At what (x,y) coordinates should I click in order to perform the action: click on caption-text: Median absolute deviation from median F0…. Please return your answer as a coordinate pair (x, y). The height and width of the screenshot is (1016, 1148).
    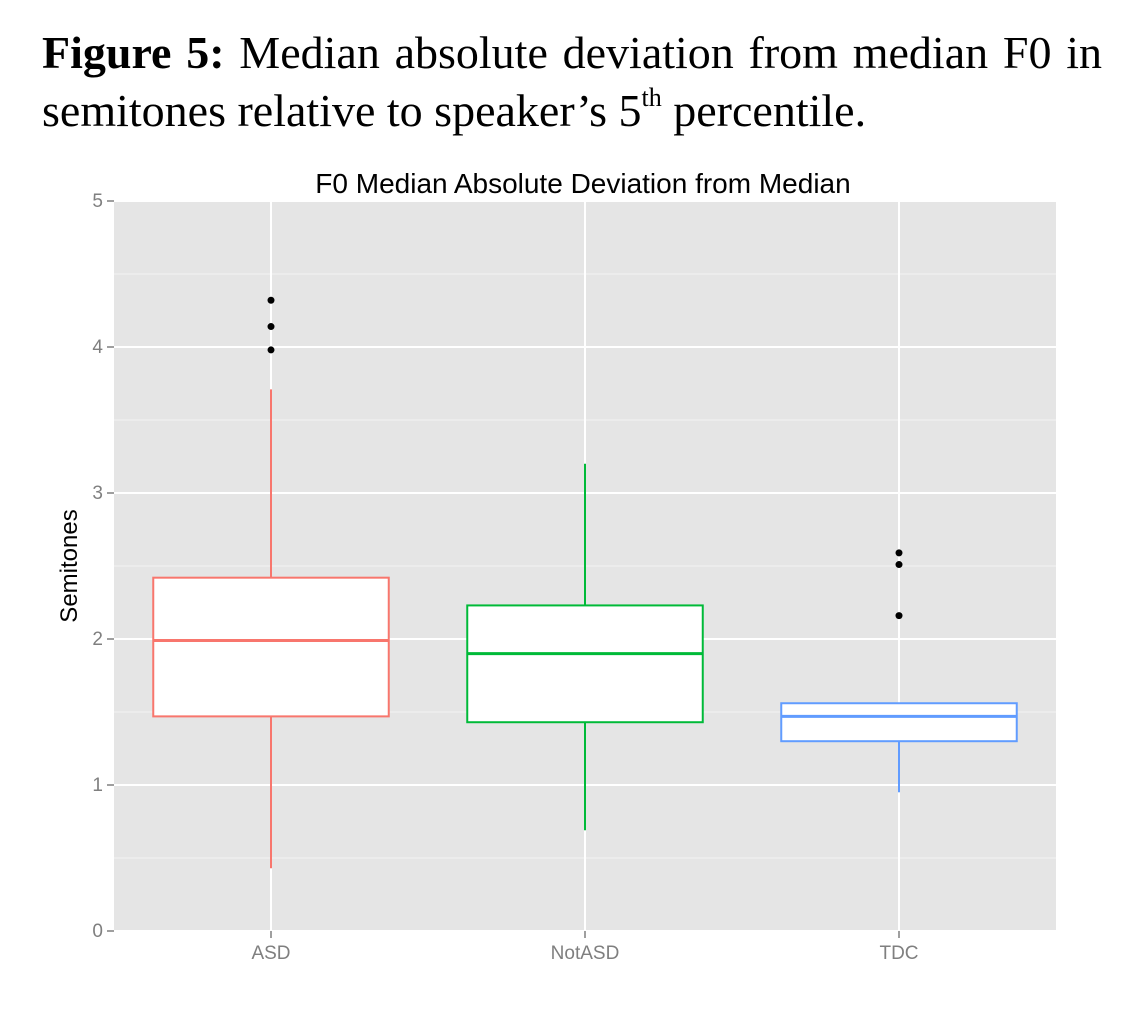
    Looking at the image, I should click on (572, 81).